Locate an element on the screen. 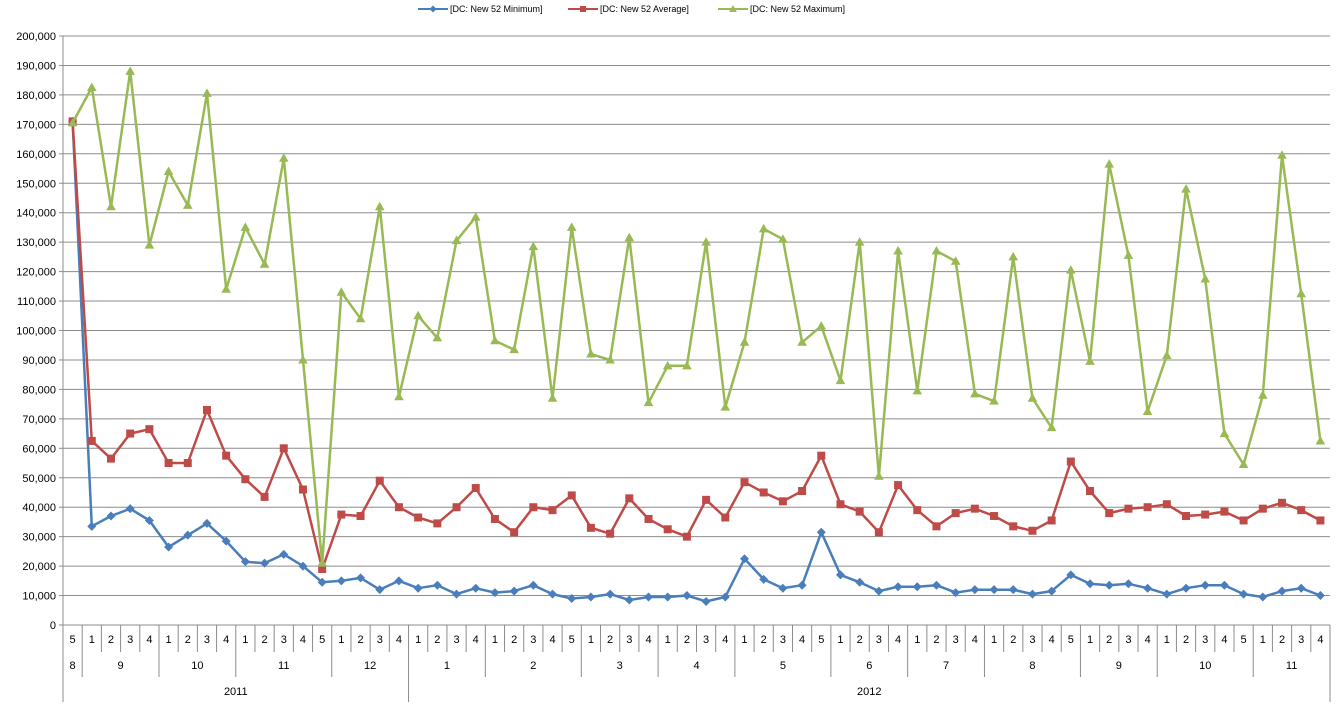 This screenshot has width=1343, height=709. y-tick-label: 200,000 is located at coordinates (36, 37).